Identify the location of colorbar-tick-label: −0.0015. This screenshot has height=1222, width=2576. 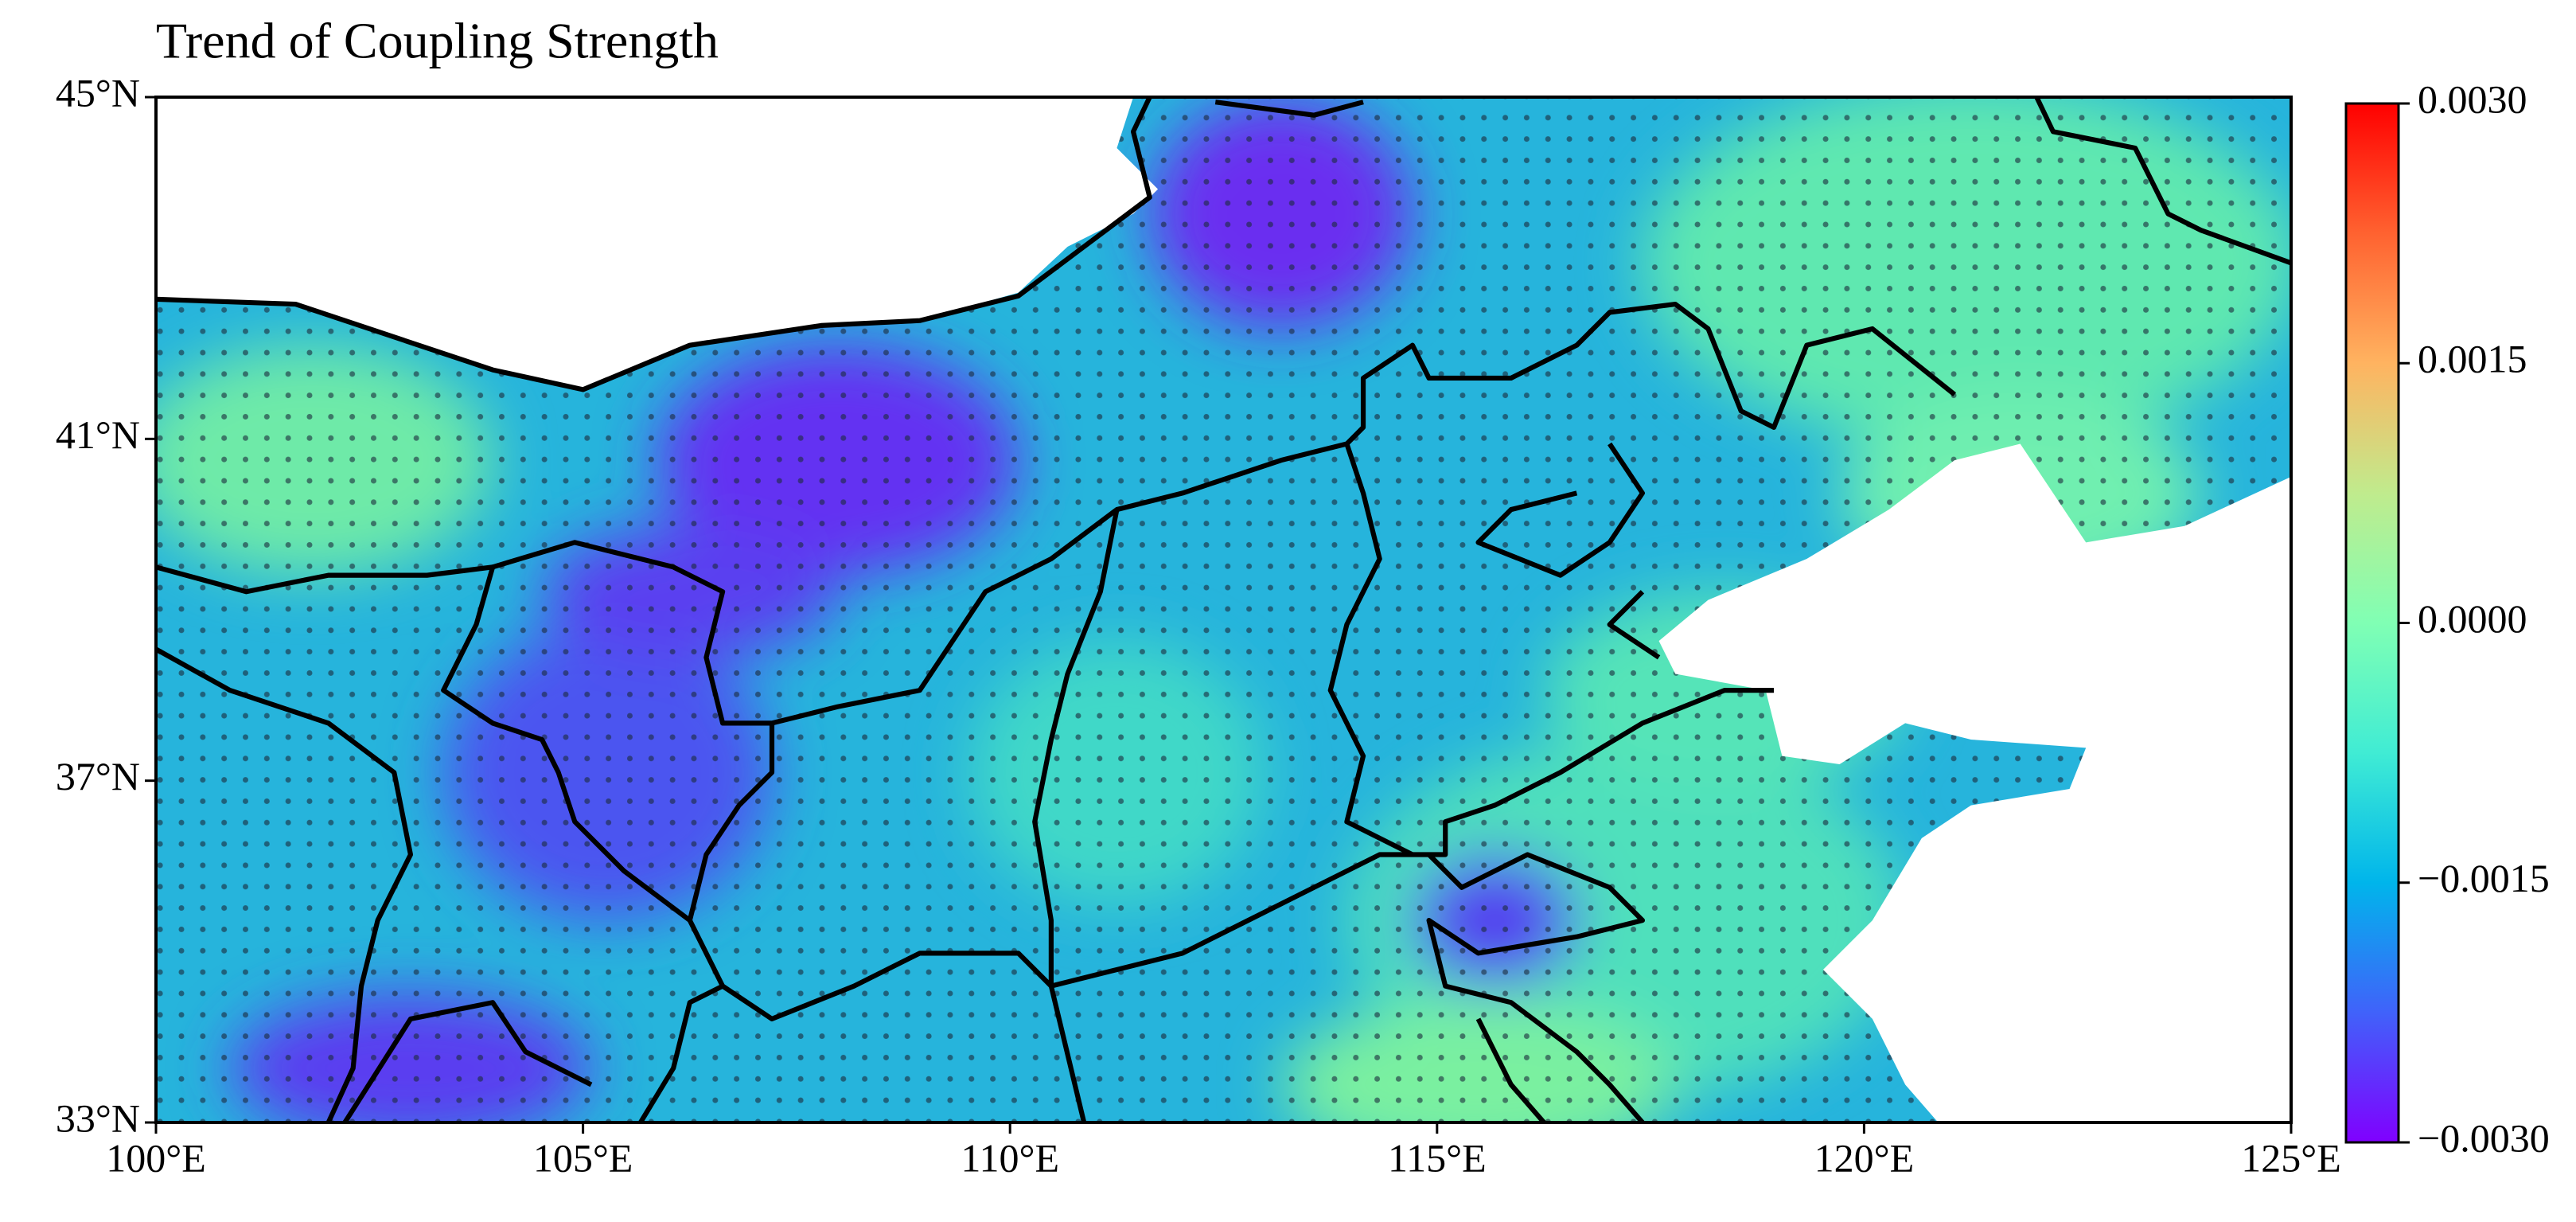
(2484, 878).